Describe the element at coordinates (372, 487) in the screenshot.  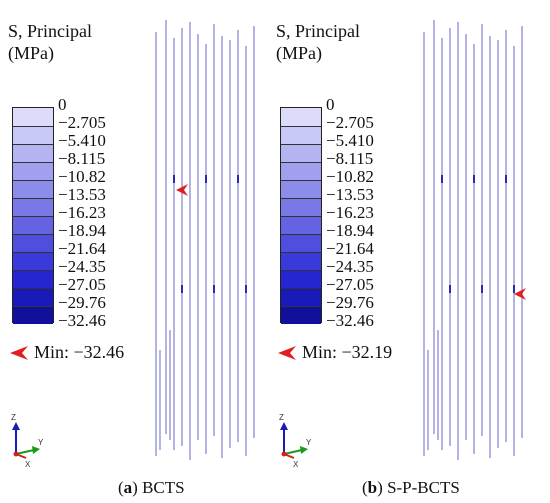
I see `caption-letter: b` at that location.